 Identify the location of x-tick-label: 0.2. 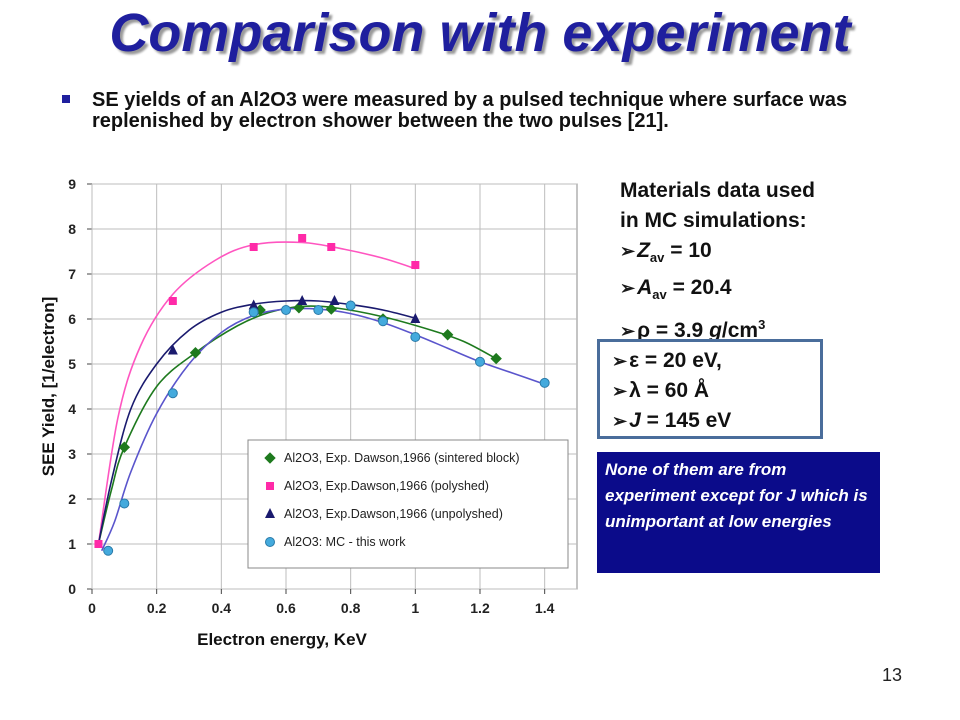
(157, 608).